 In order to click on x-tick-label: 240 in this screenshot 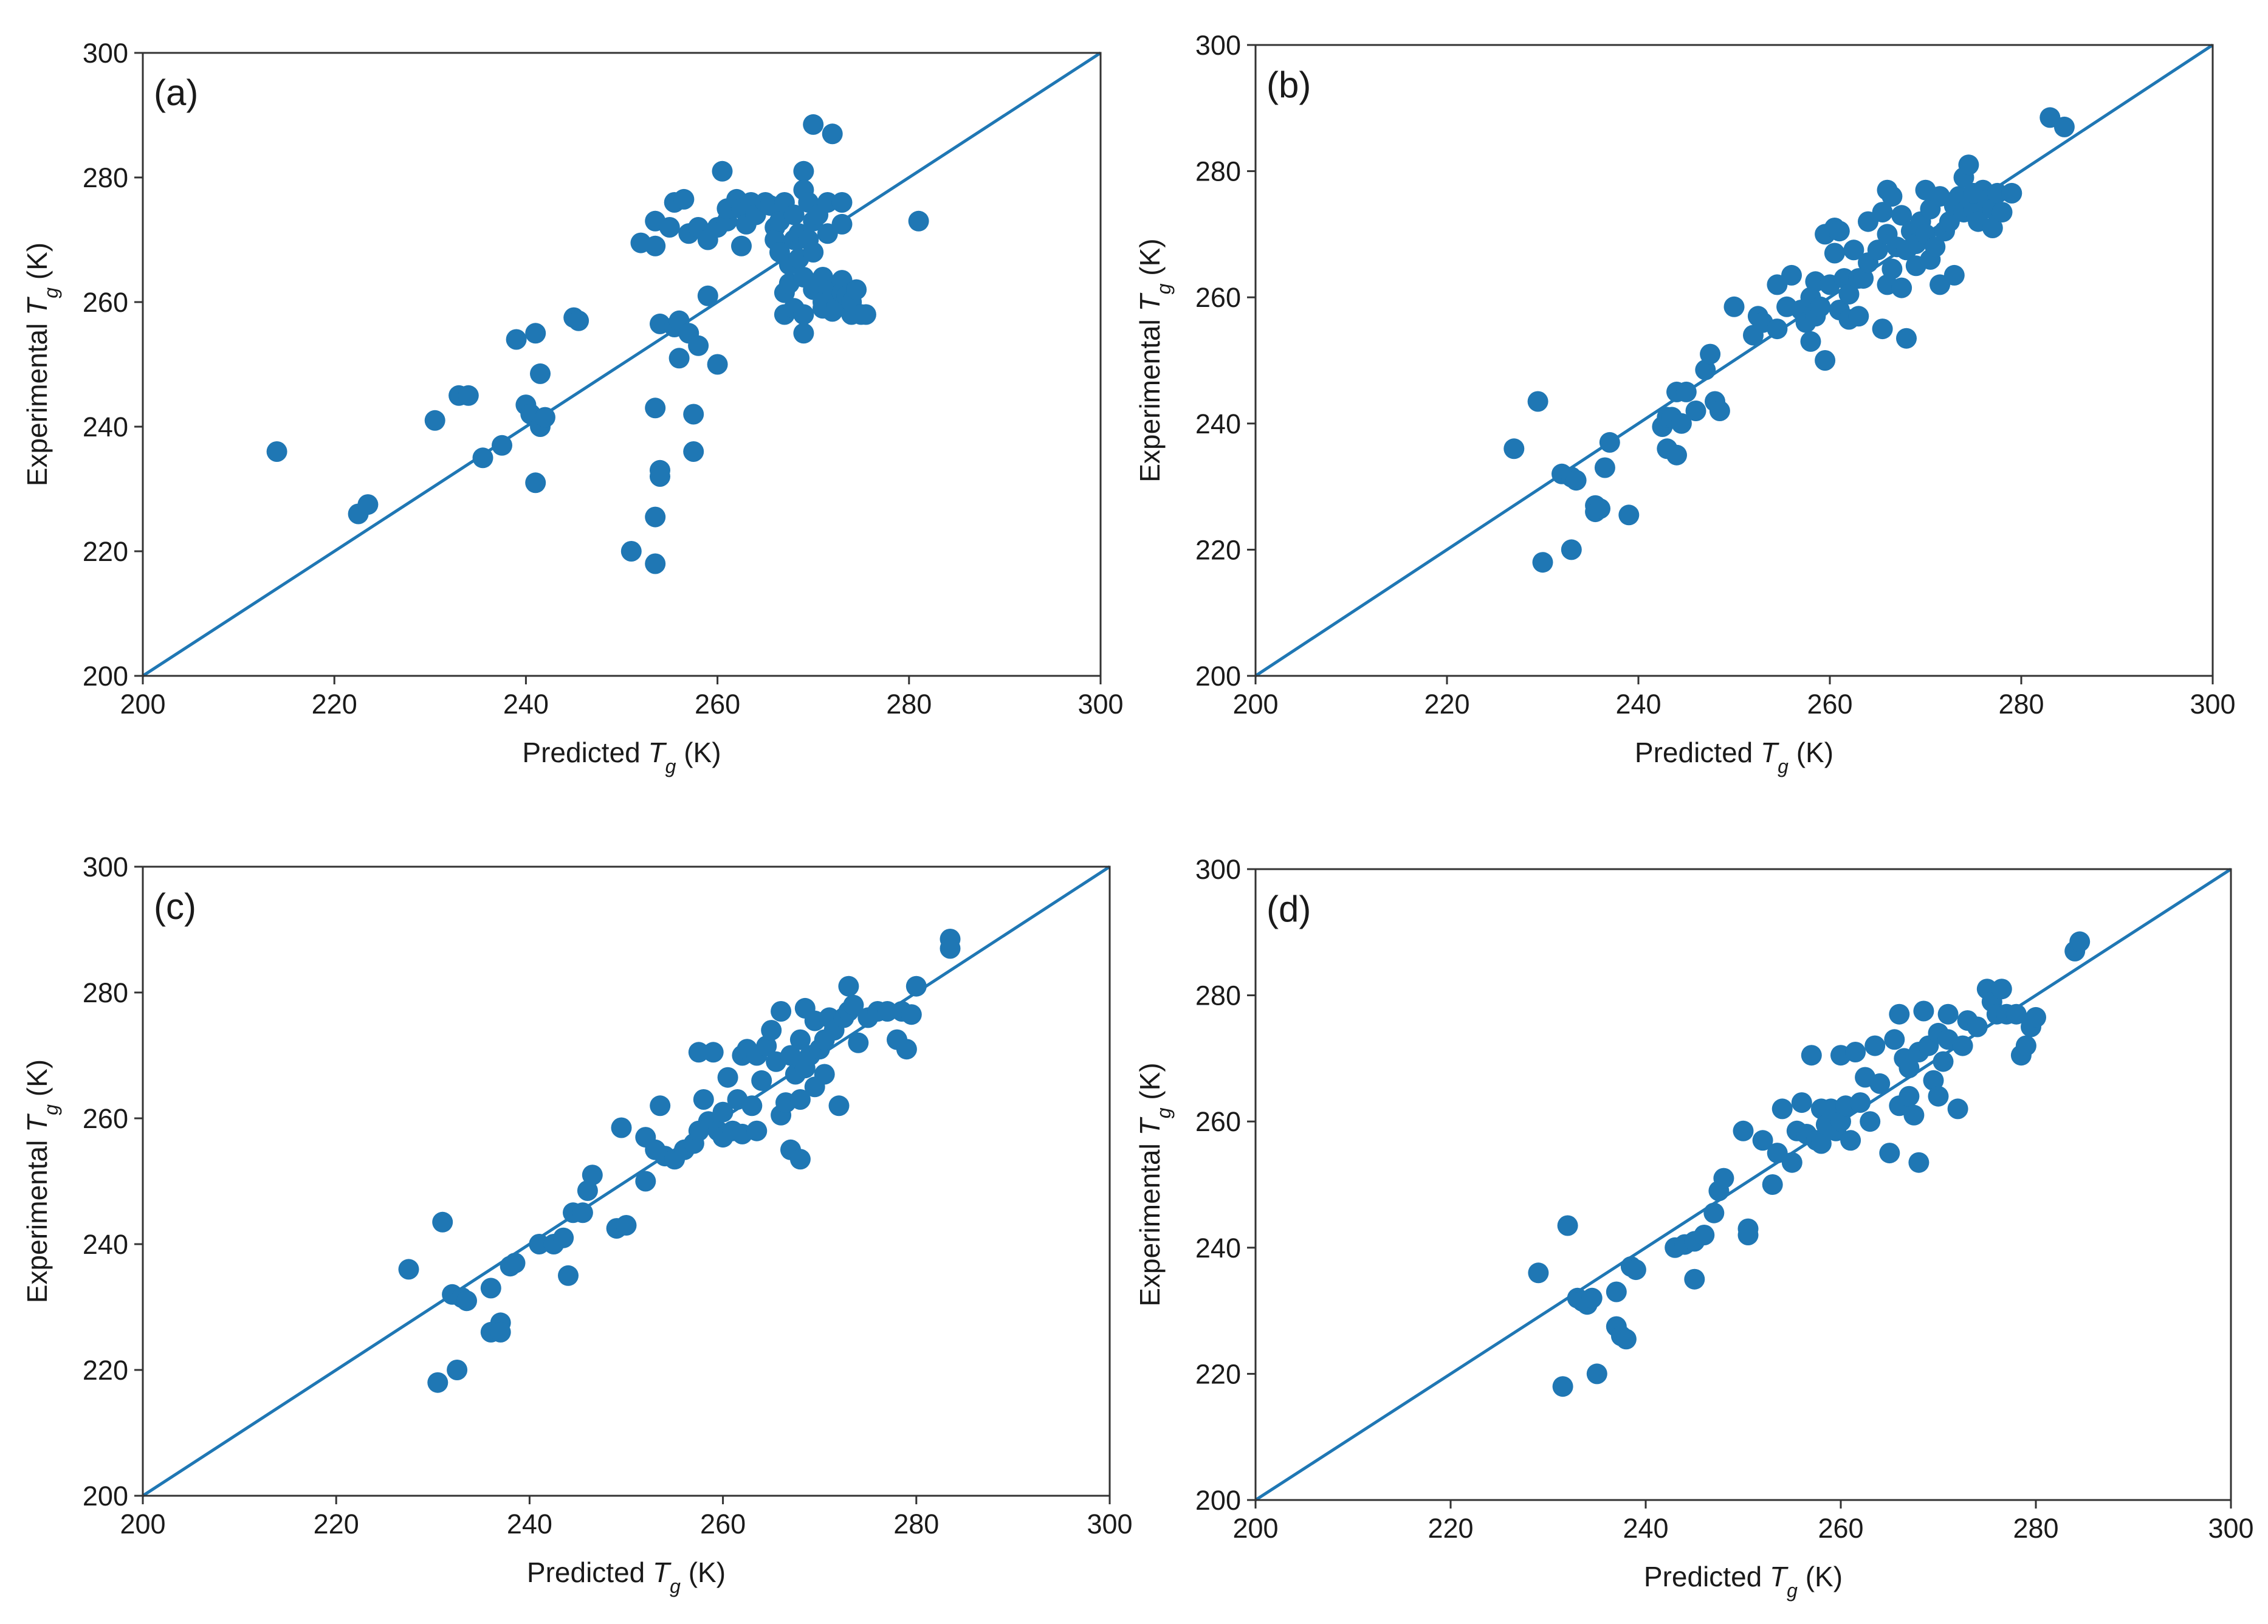, I will do `click(1638, 704)`.